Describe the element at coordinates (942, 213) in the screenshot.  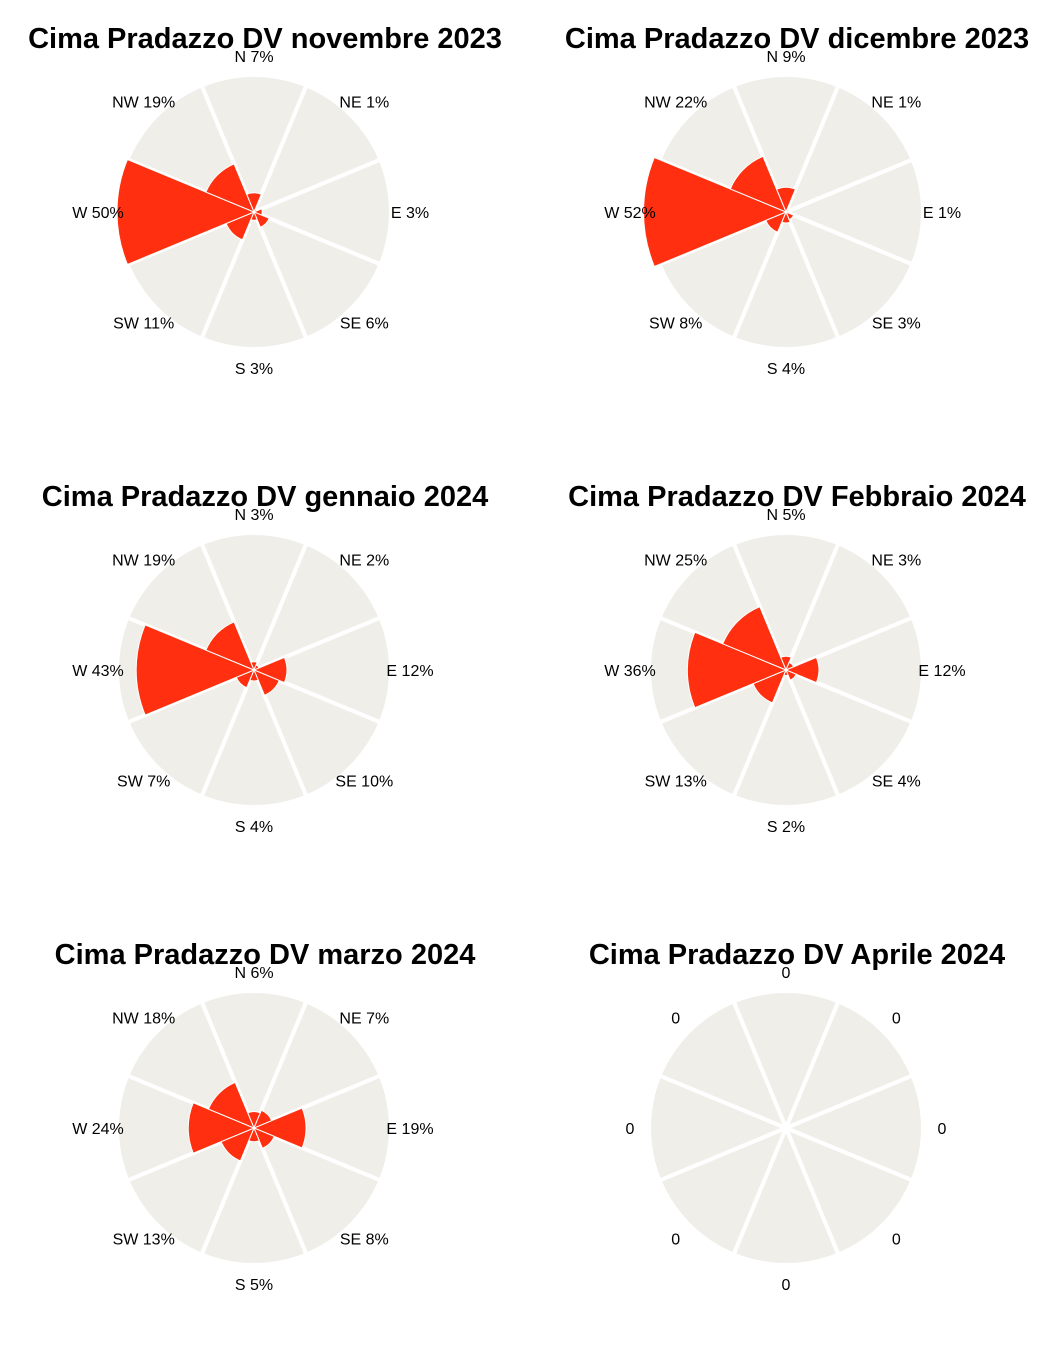
I see `direction-label-e: E 1%` at that location.